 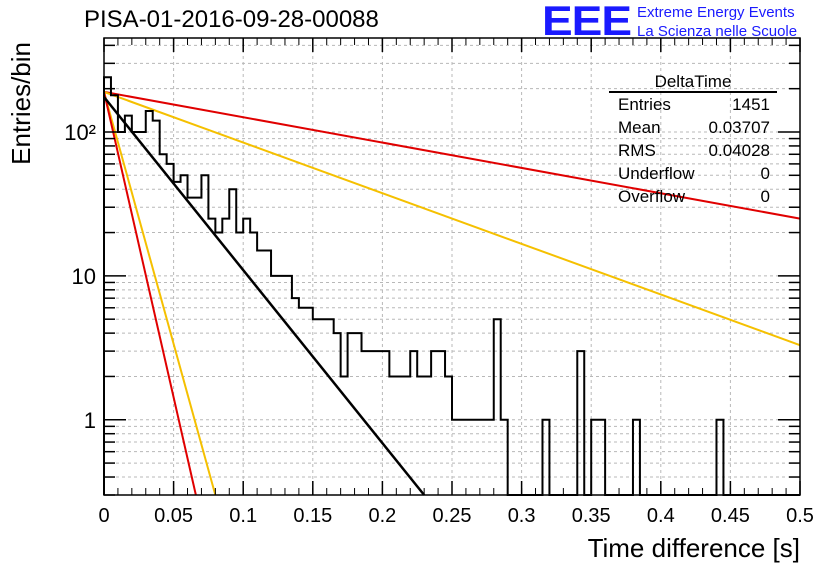 I want to click on x-tick-label: 0.45, so click(x=730, y=516).